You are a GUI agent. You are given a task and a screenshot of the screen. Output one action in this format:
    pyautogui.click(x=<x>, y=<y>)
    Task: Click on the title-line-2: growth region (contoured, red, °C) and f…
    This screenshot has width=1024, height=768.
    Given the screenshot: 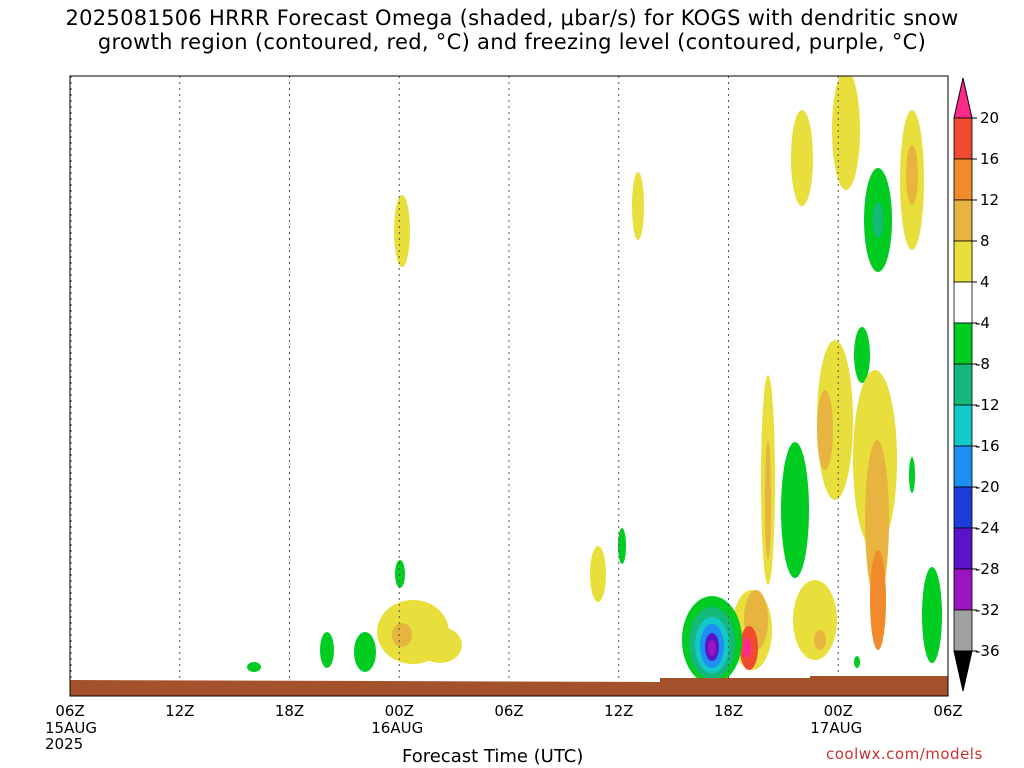 What is the action you would take?
    pyautogui.click(x=512, y=42)
    